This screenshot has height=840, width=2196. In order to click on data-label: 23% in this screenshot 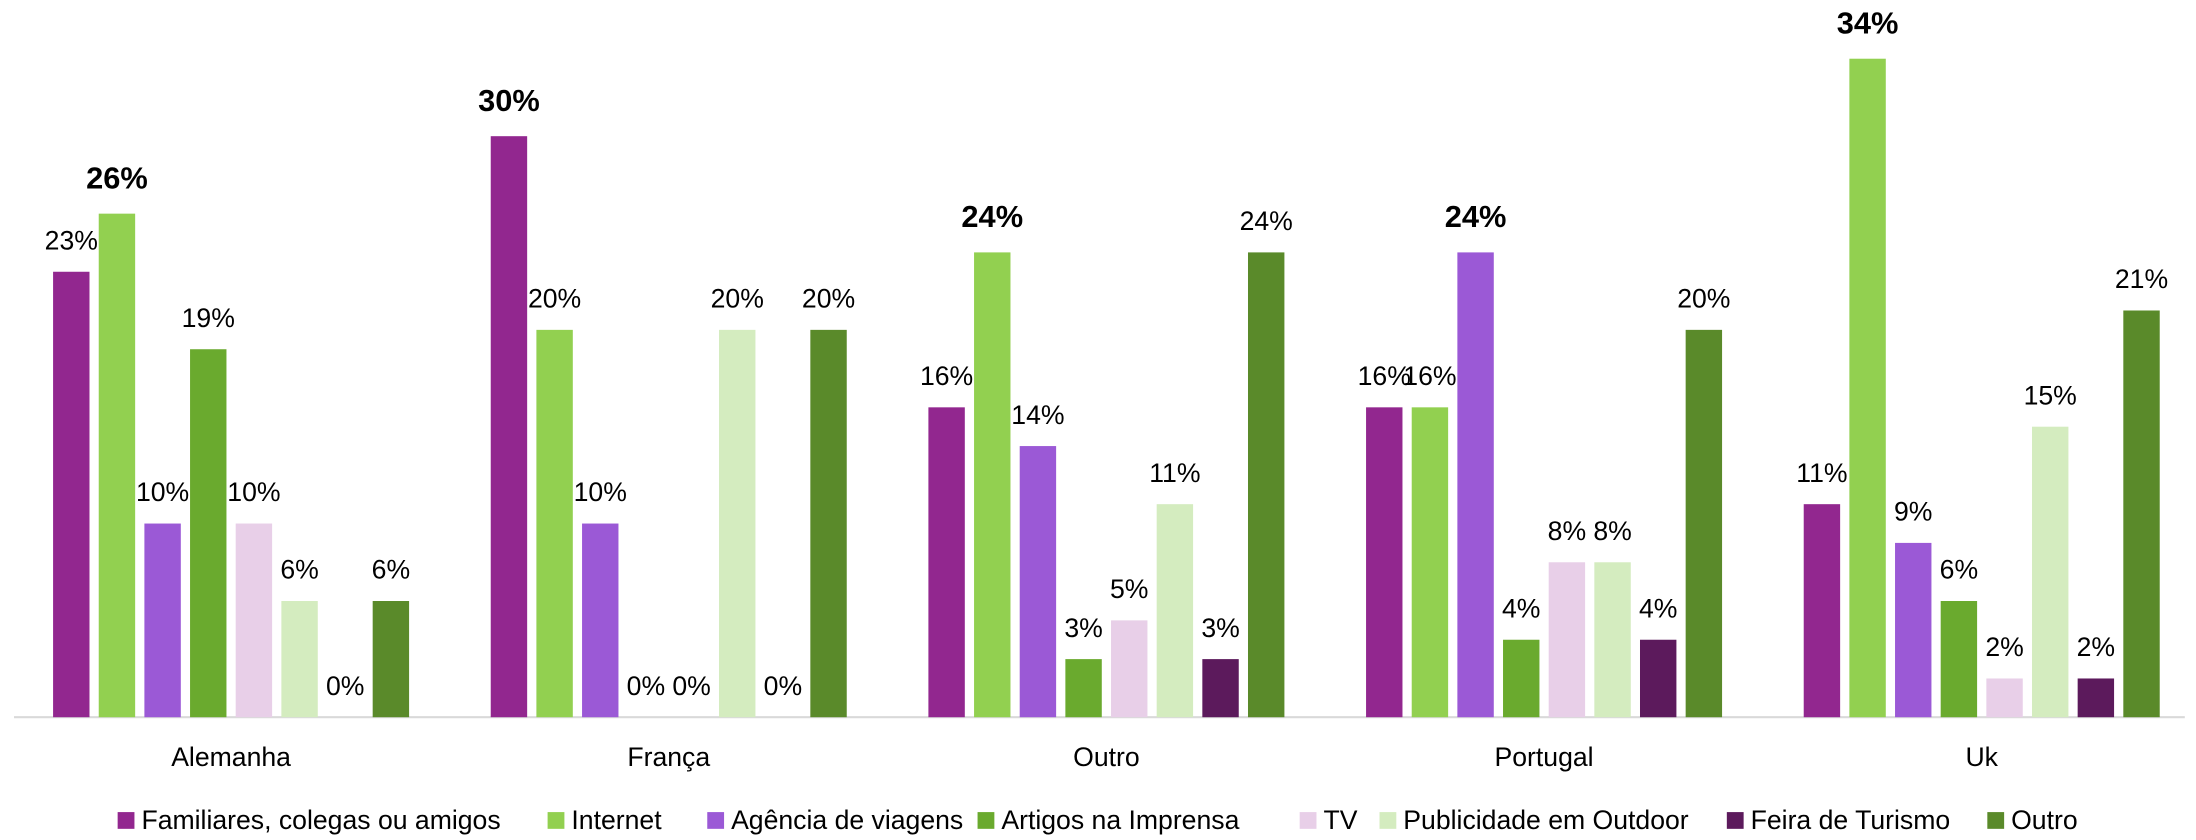, I will do `click(71, 241)`.